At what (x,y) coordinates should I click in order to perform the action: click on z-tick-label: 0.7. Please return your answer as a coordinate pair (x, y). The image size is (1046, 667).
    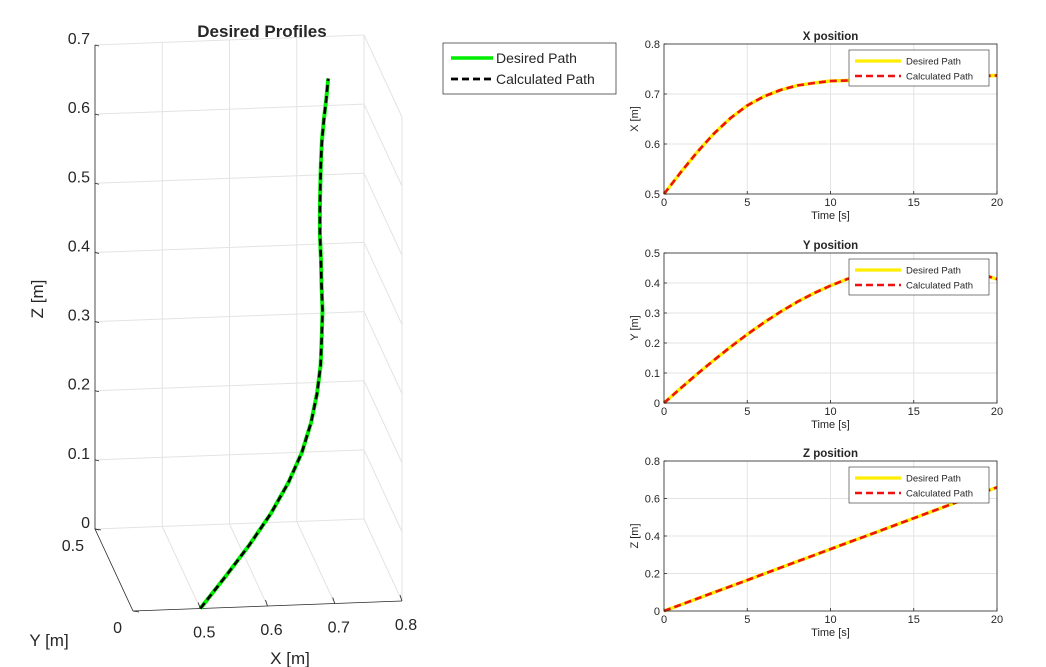
    Looking at the image, I should click on (79, 39).